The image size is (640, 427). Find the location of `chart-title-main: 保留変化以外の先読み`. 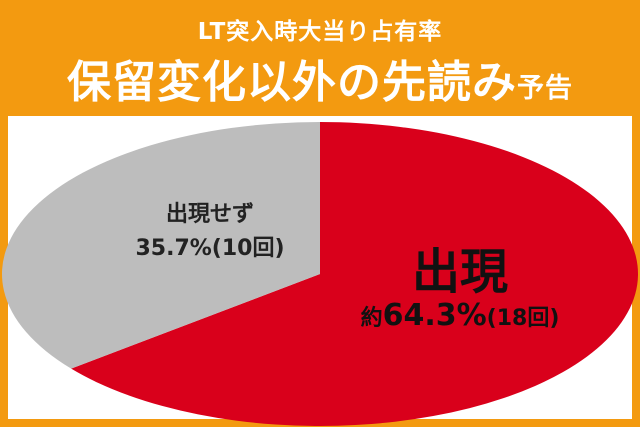

chart-title-main: 保留変化以外の先読み is located at coordinates (292, 82).